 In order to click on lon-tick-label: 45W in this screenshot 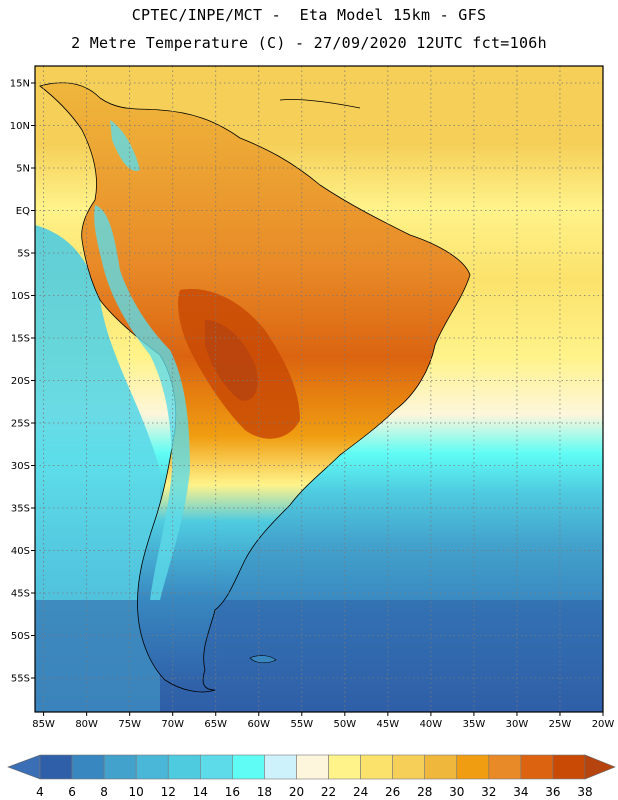, I will do `click(388, 724)`.